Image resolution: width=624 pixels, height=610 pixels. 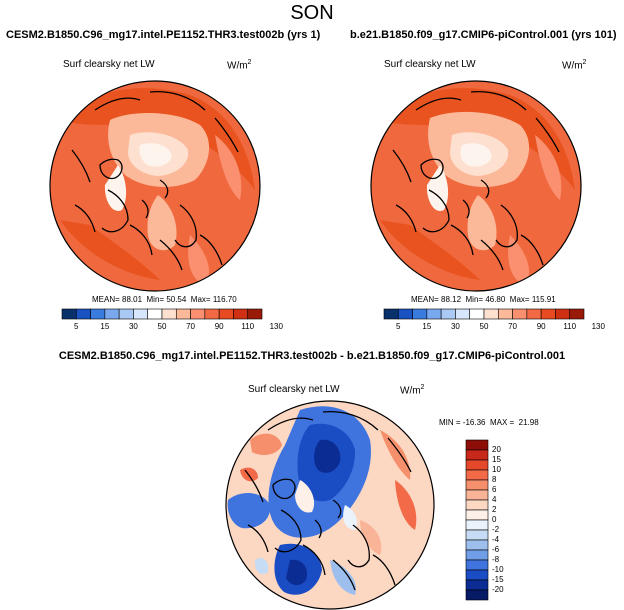 What do you see at coordinates (494, 489) in the screenshot?
I see `diff-colorbar-tick-label: 6` at bounding box center [494, 489].